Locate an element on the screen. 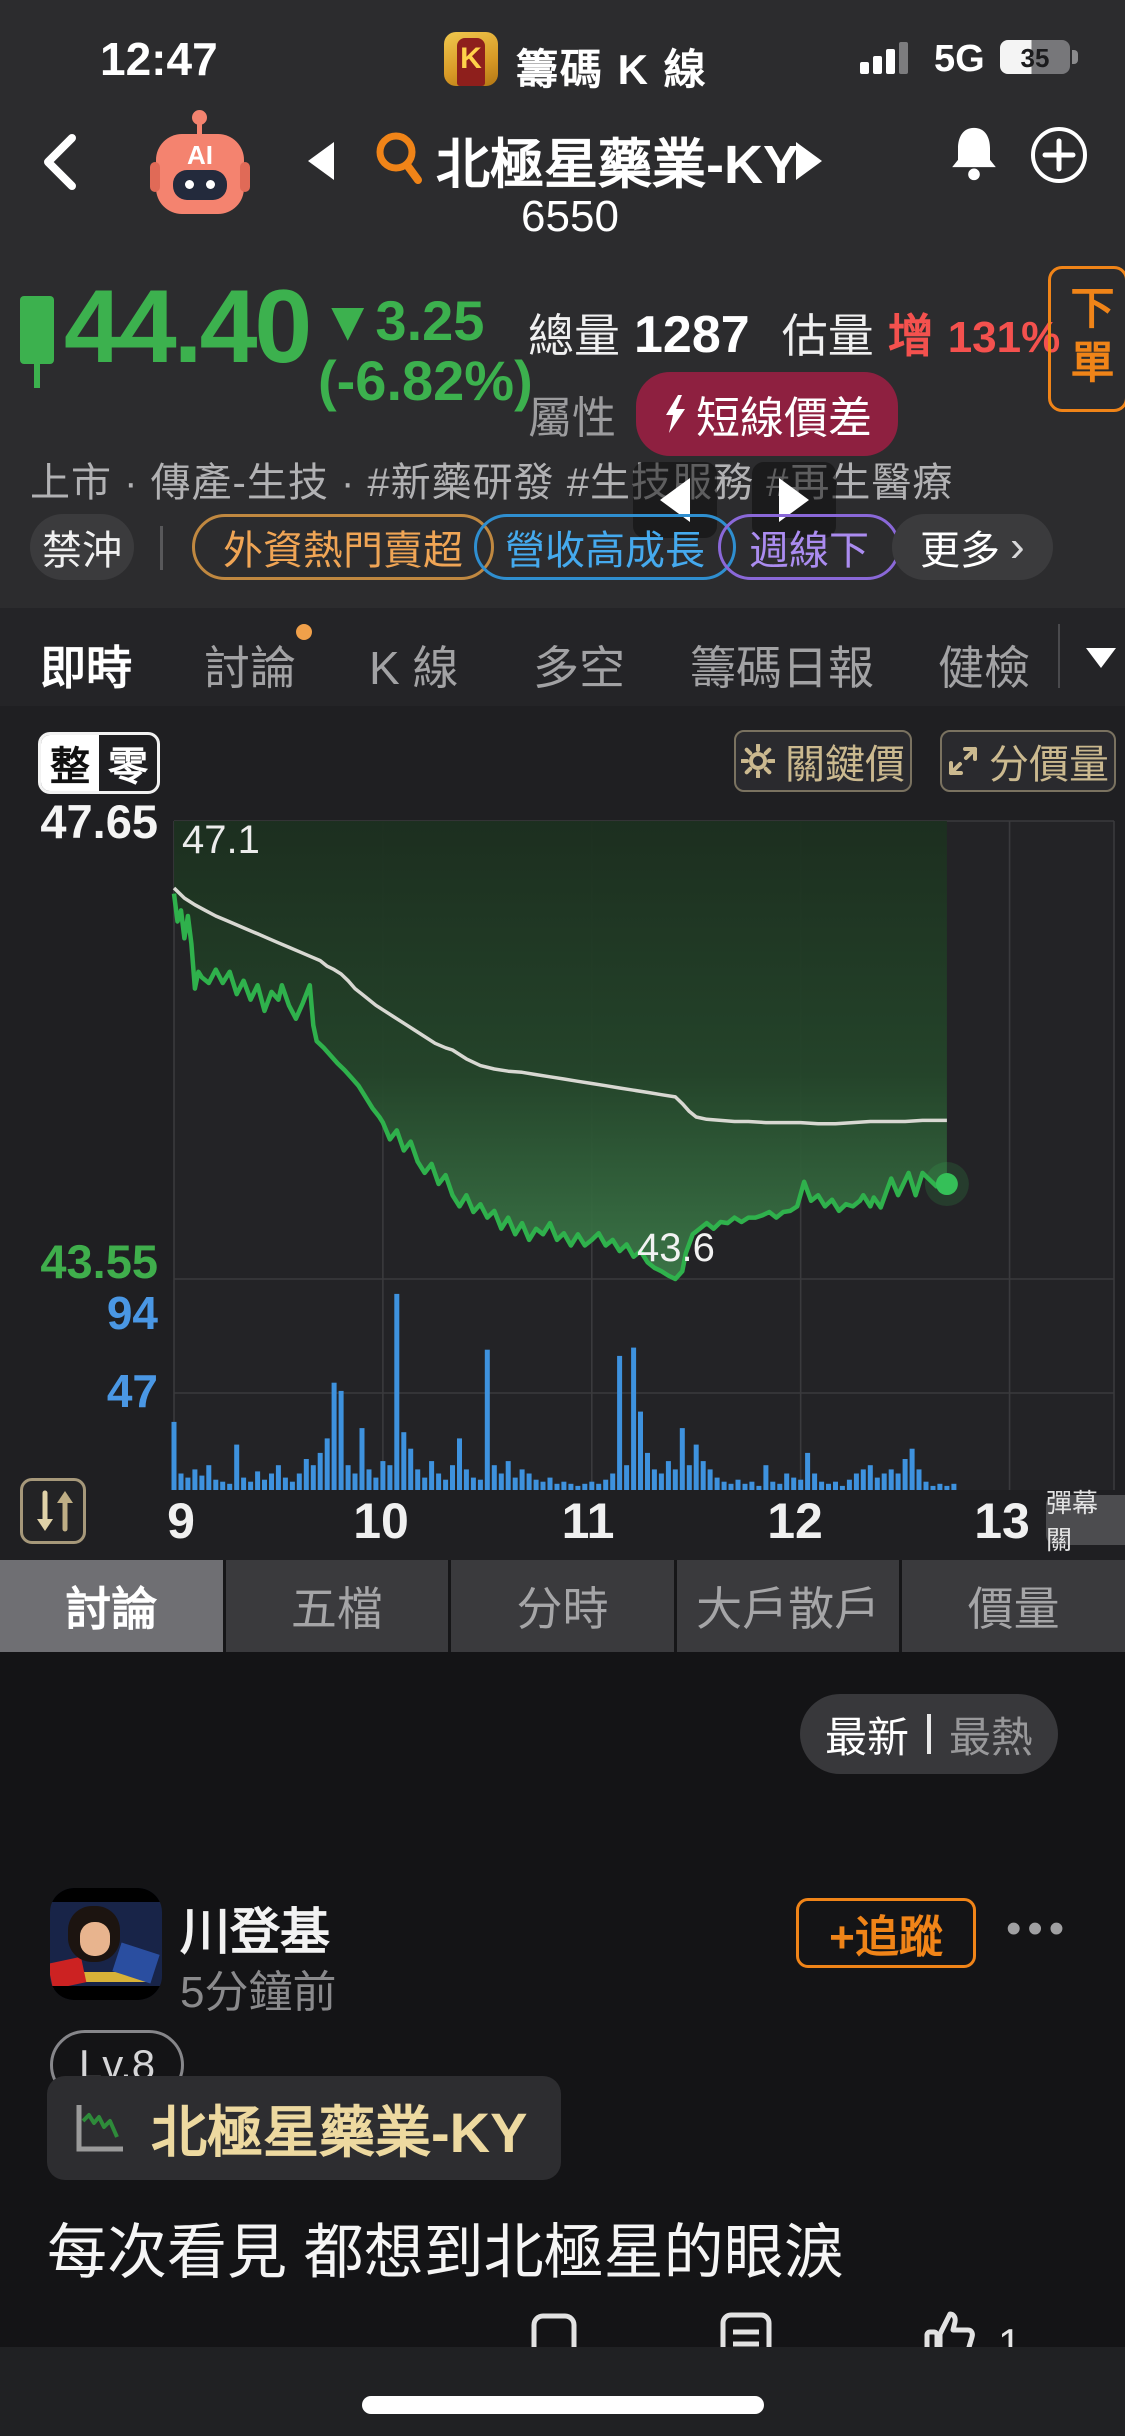 The height and width of the screenshot is (2436, 1125). tabbar-divider is located at coordinates (1059, 656).